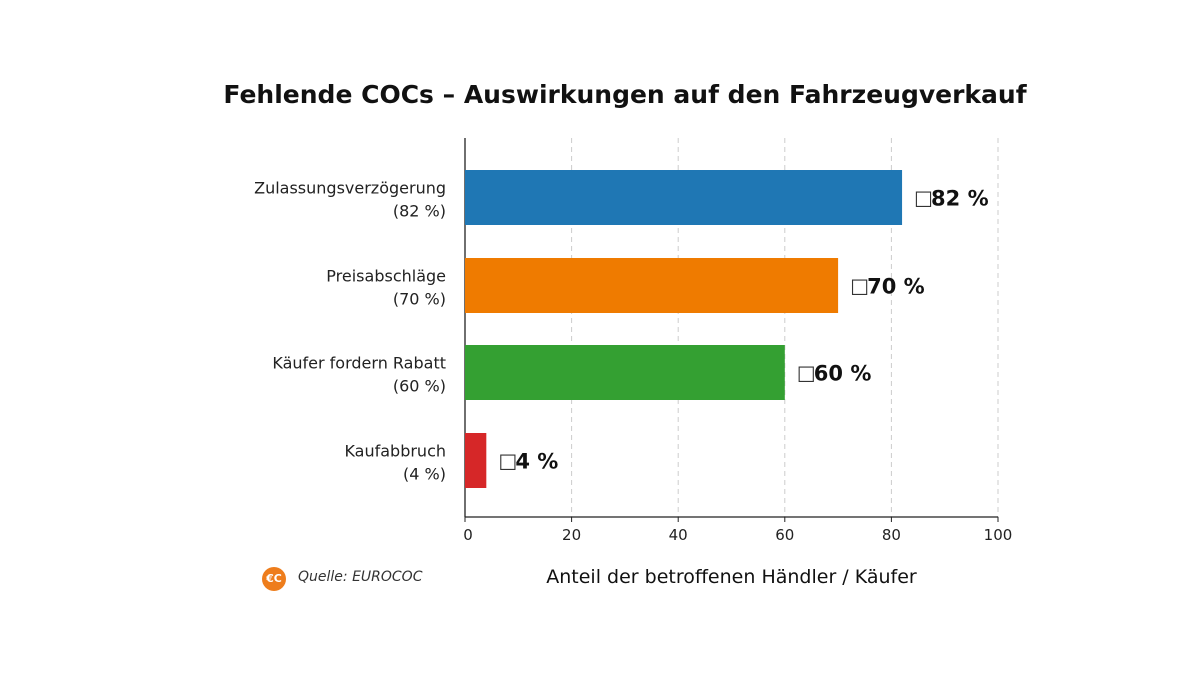 This screenshot has height=675, width=1200. What do you see at coordinates (998, 535) in the screenshot?
I see `x-tick-label: 100` at bounding box center [998, 535].